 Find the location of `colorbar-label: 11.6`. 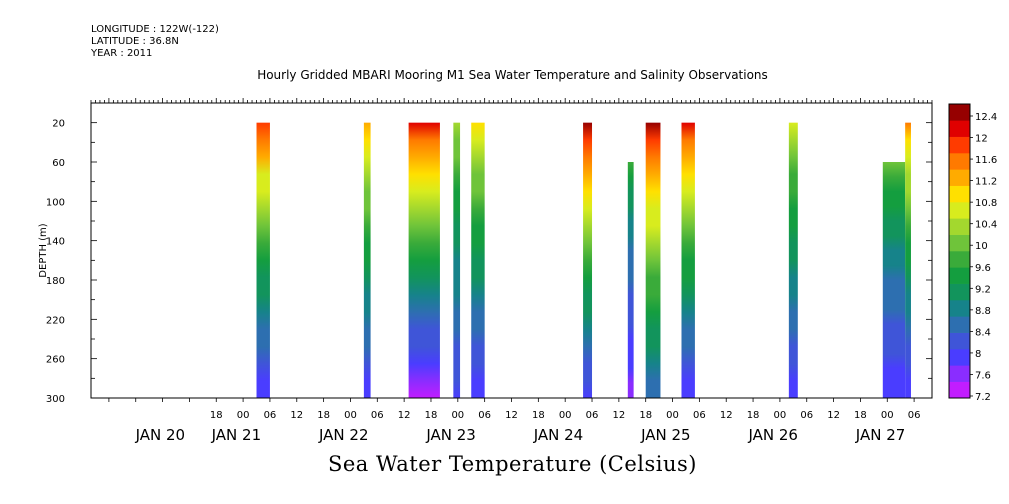

colorbar-label: 11.6 is located at coordinates (986, 160).